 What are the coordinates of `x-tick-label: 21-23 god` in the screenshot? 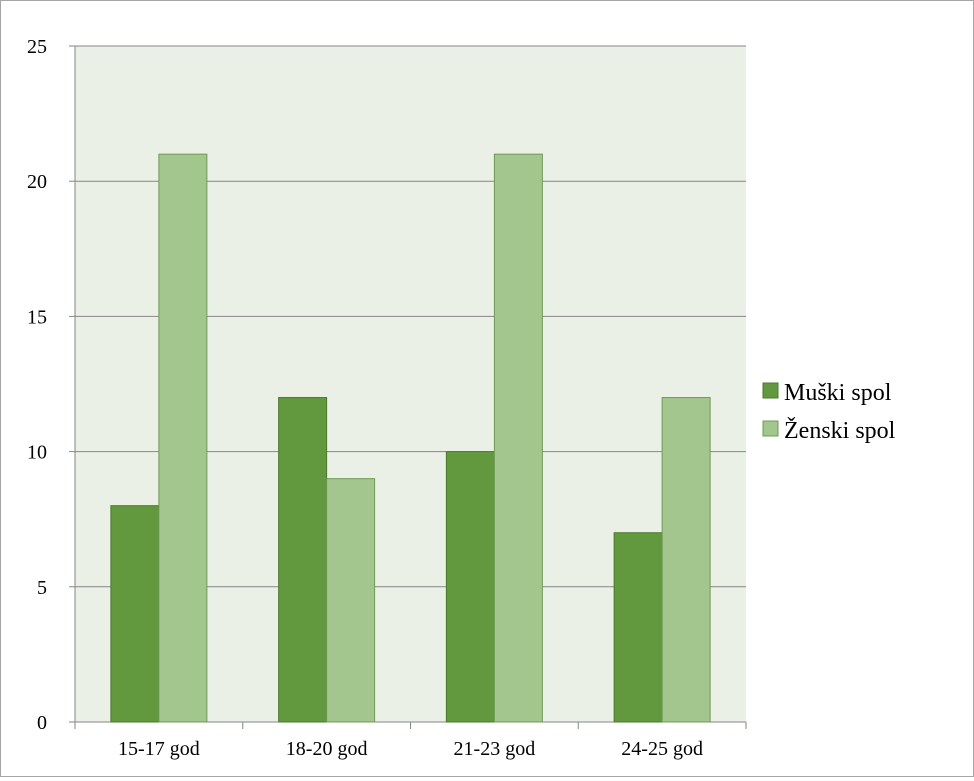 It's located at (495, 749).